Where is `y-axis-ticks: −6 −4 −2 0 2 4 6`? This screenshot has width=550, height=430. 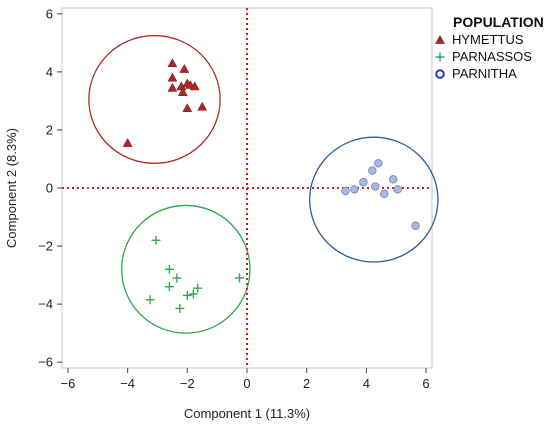
y-axis-ticks: −6 −4 −2 0 2 4 6 is located at coordinates (50, 188).